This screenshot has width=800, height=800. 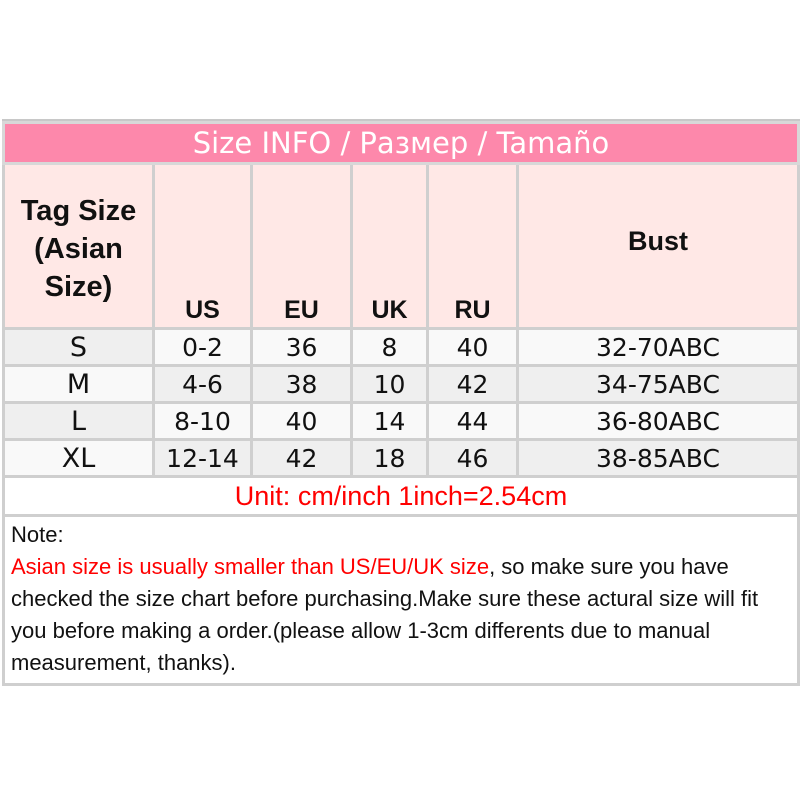 What do you see at coordinates (472, 246) in the screenshot?
I see `header-ru: RU` at bounding box center [472, 246].